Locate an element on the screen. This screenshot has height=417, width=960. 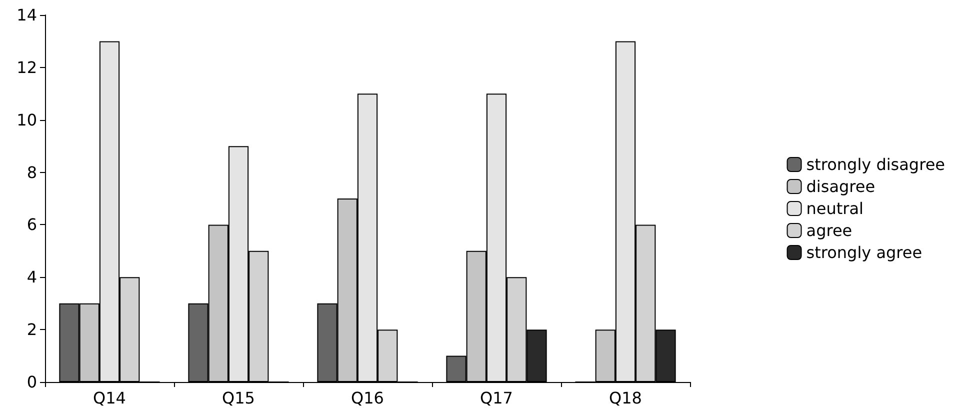
x-tick-label: Q18 is located at coordinates (625, 398).